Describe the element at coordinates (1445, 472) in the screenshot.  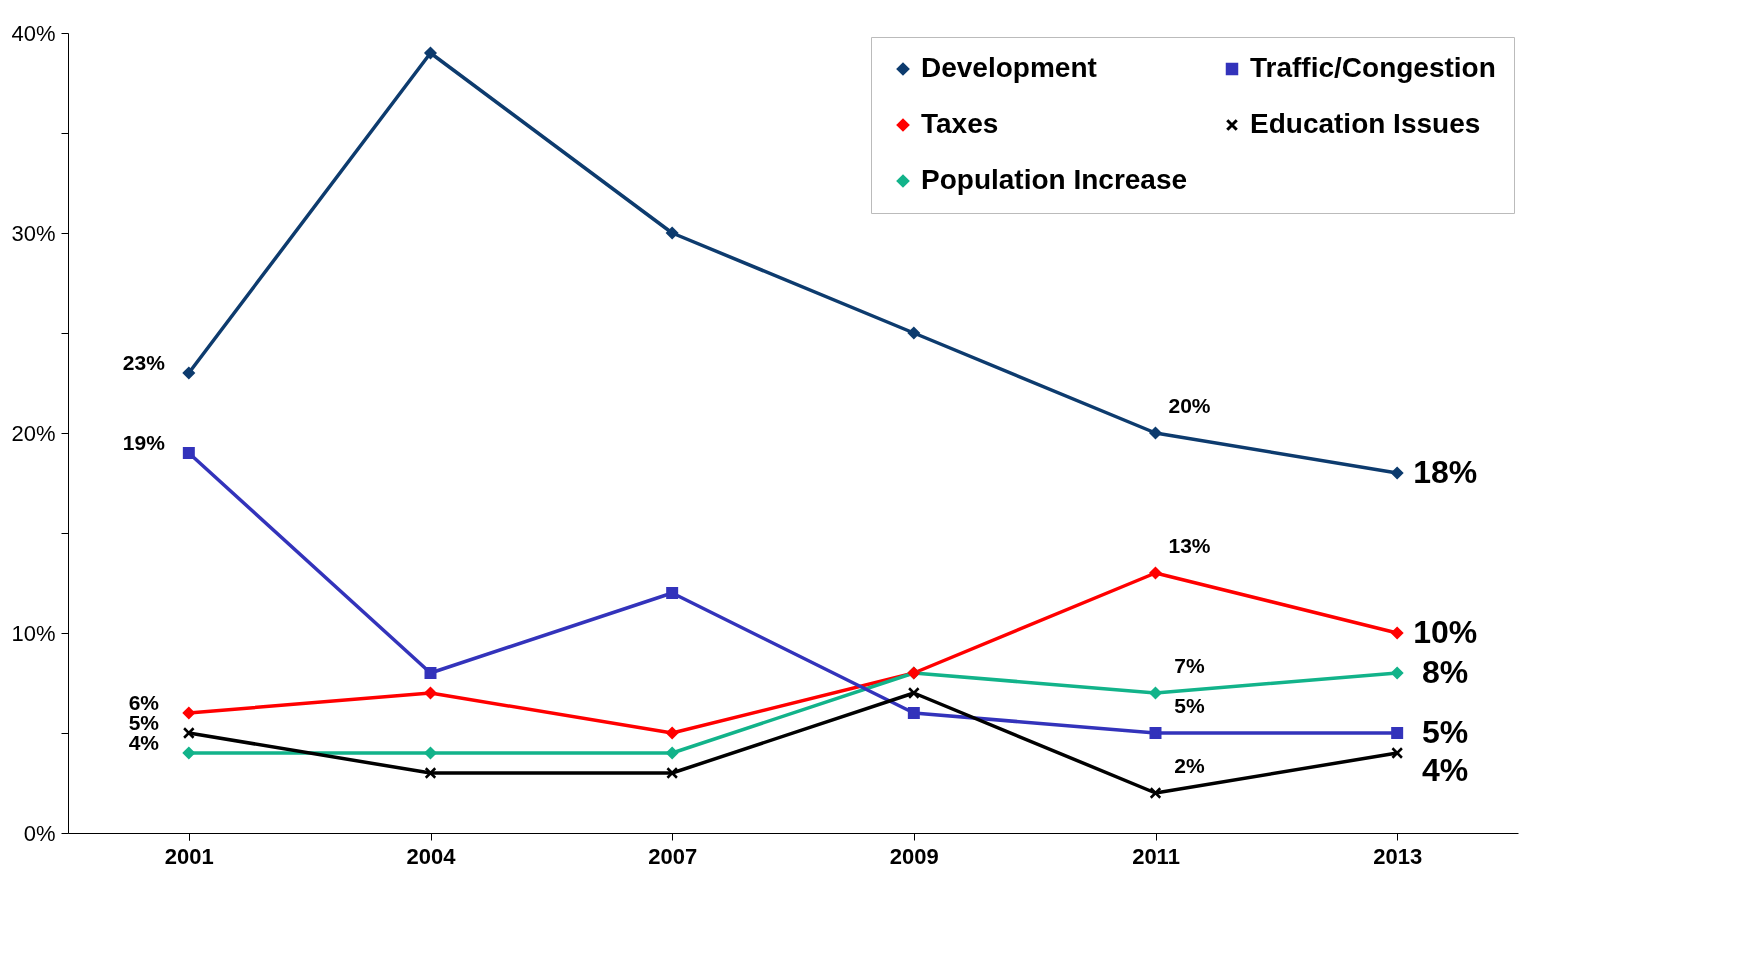
I see `data-label: 18%` at that location.